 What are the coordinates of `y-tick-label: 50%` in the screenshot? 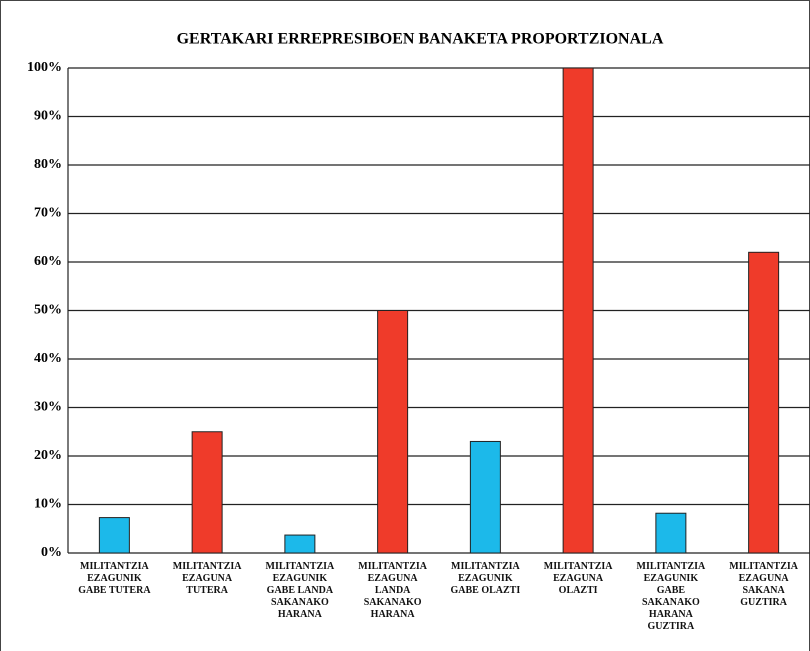 It's located at (48, 310).